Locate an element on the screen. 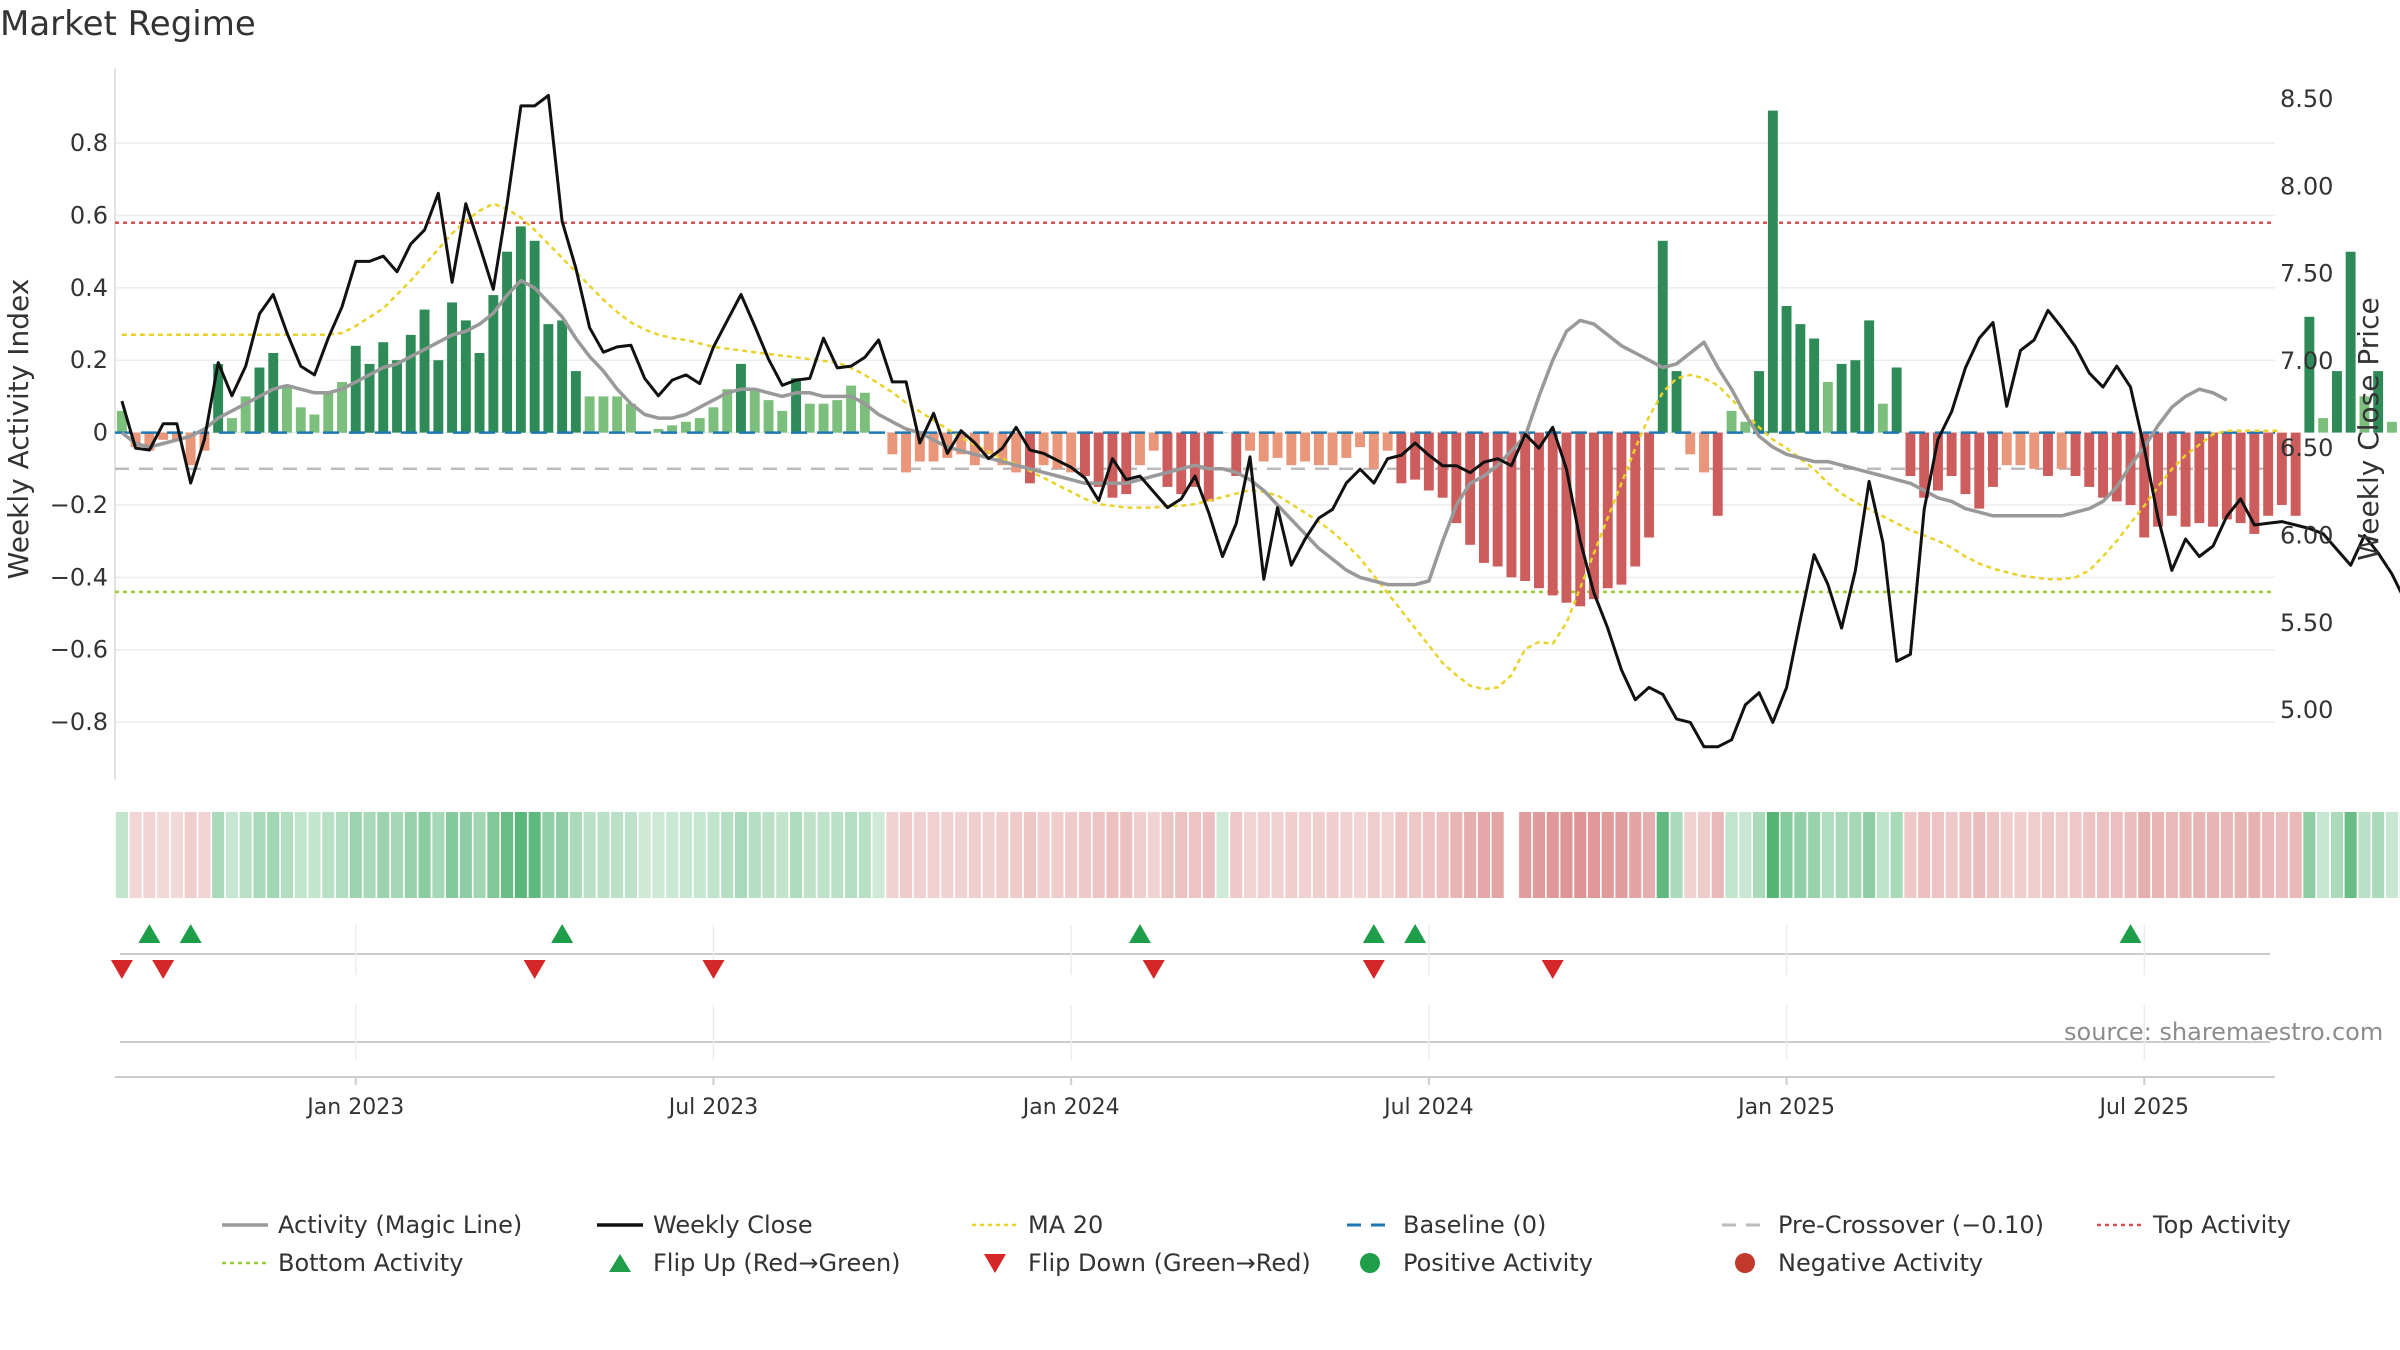 The image size is (2400, 1350). legend-swatch-baseline is located at coordinates (1370, 1225).